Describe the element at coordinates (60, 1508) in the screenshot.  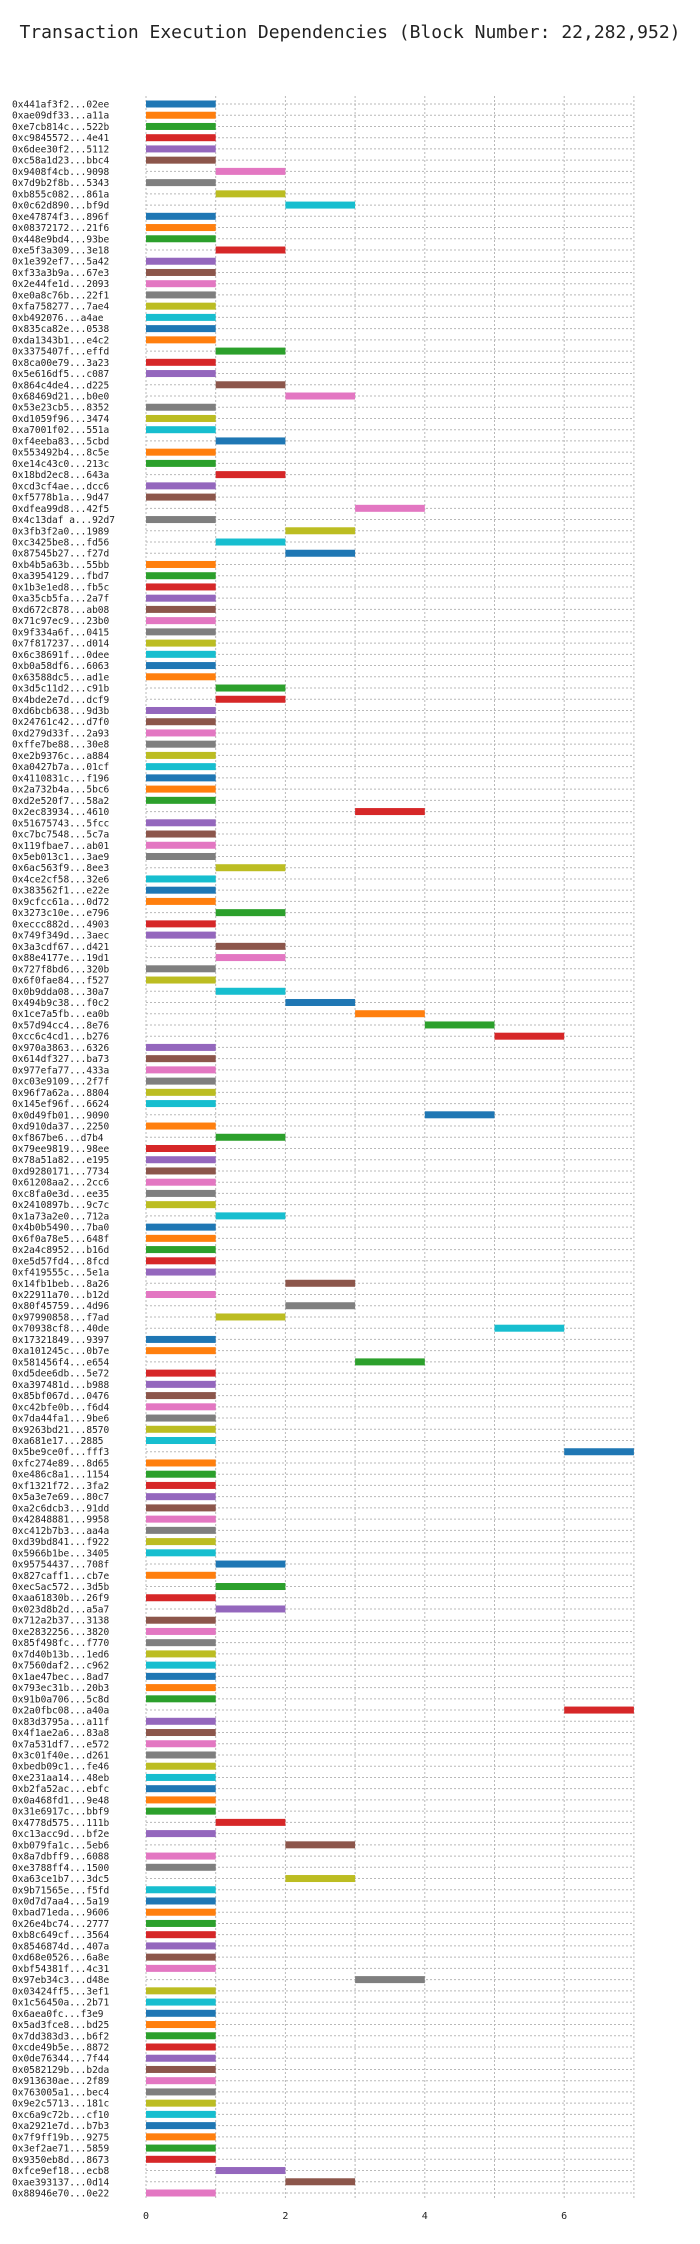
I see `y-tick-label: 0xa2c6dcb3...91dd` at that location.